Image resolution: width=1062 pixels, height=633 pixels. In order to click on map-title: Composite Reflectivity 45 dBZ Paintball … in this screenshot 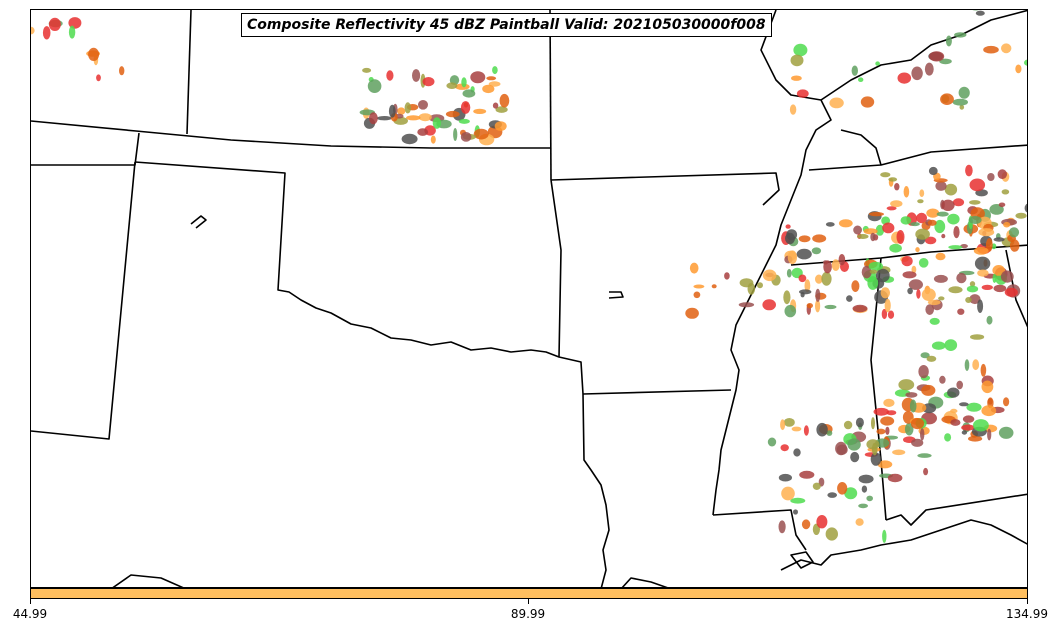, I will do `click(506, 25)`.